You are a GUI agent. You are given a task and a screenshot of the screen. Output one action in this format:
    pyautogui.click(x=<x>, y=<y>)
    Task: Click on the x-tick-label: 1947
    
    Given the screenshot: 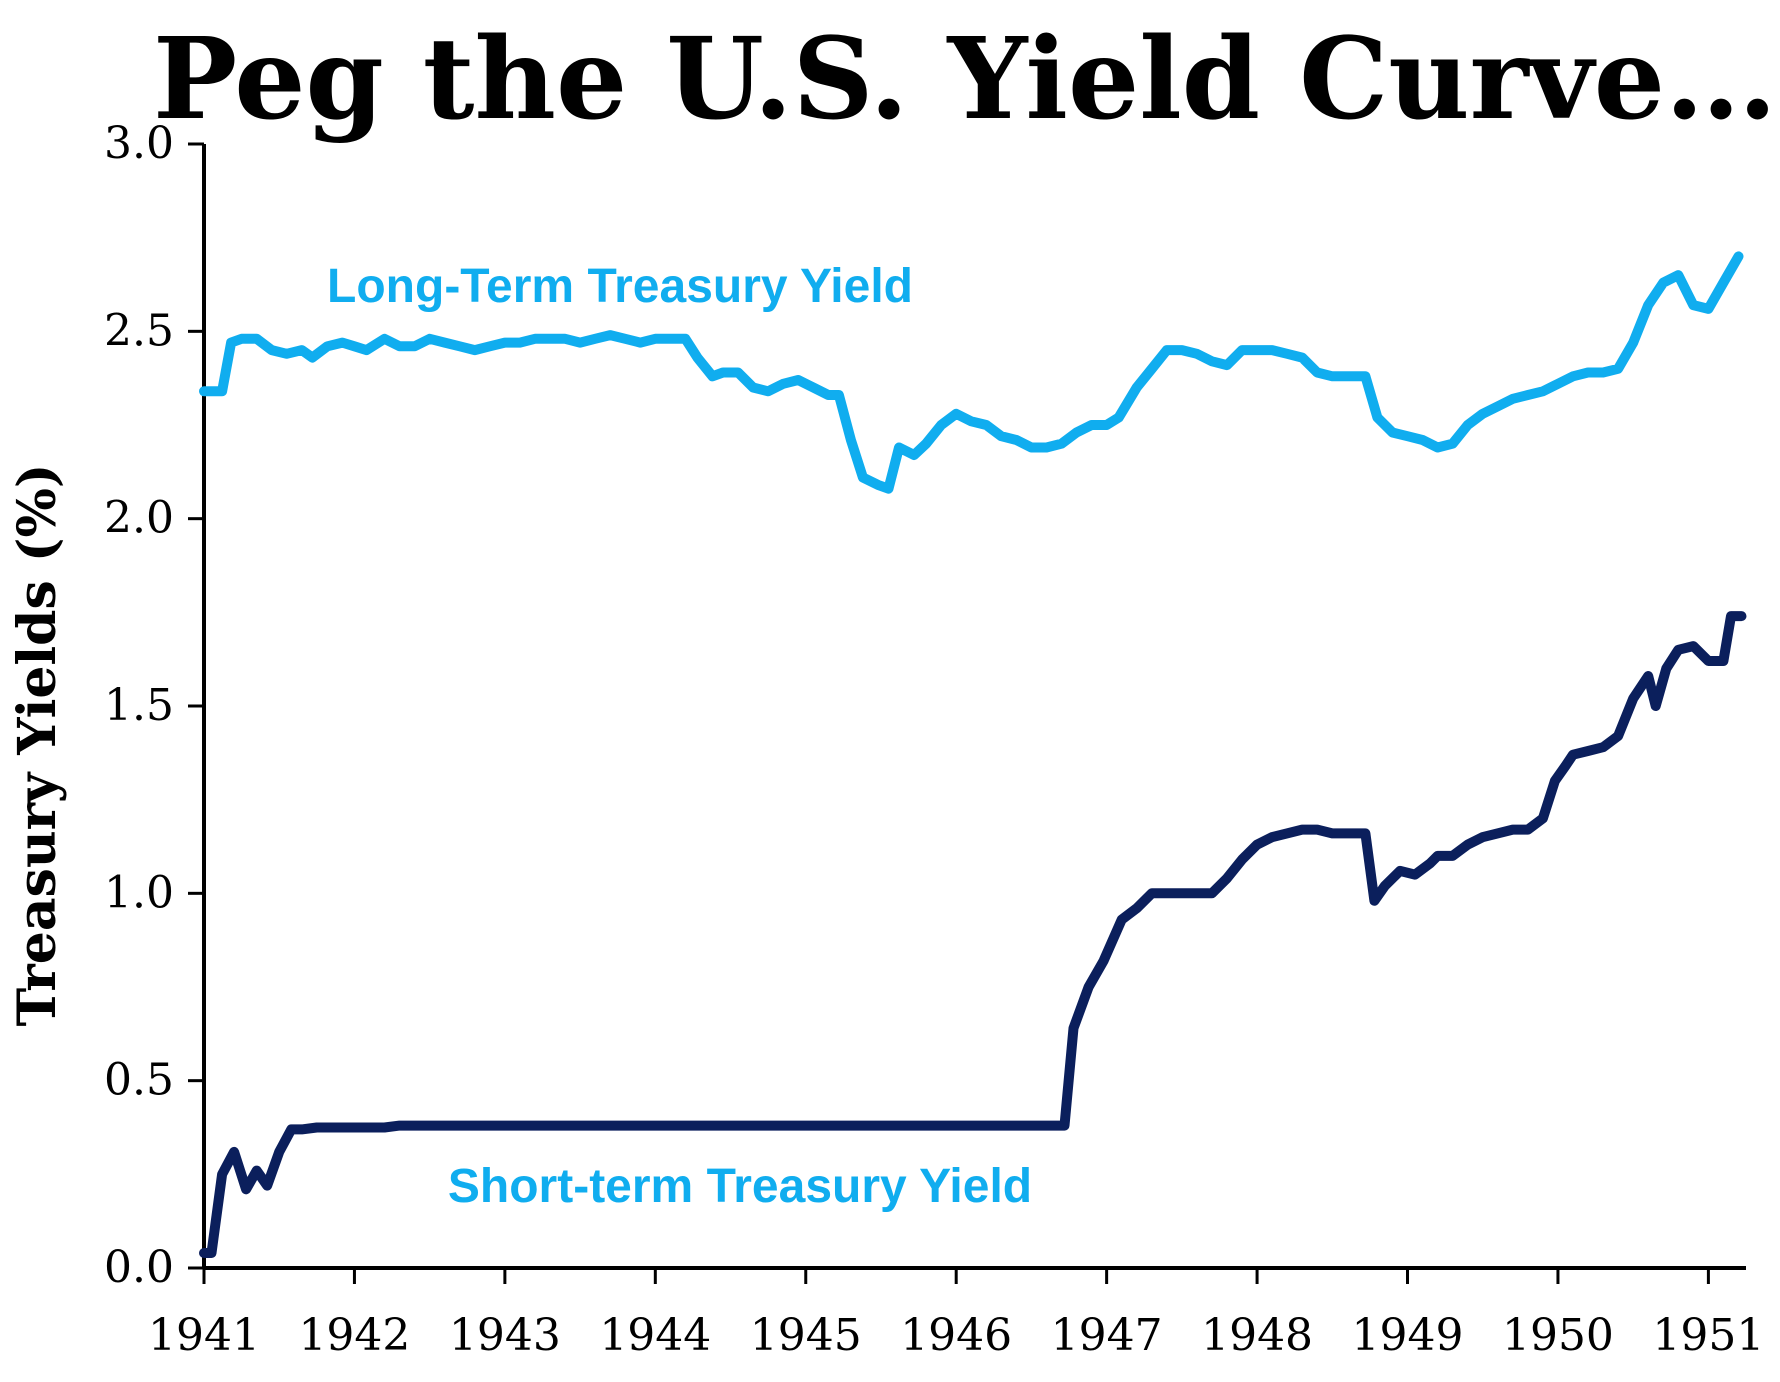 What is the action you would take?
    pyautogui.click(x=1107, y=1335)
    